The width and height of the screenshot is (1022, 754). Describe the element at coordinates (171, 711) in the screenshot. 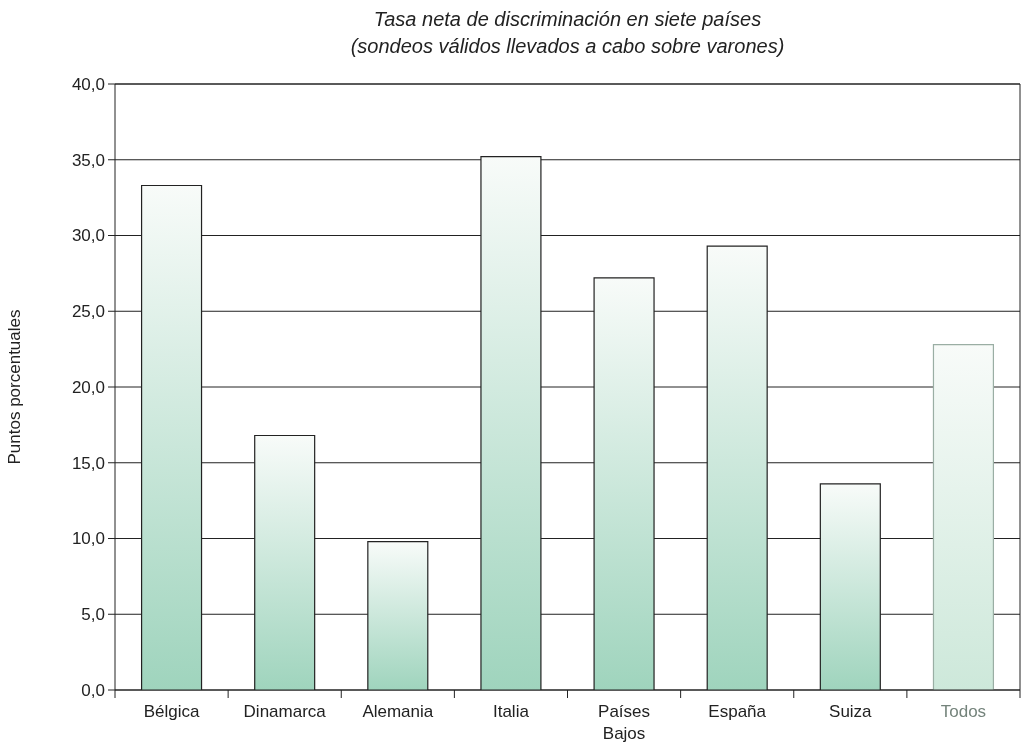

I see `x-tick-label: Bélgica` at that location.